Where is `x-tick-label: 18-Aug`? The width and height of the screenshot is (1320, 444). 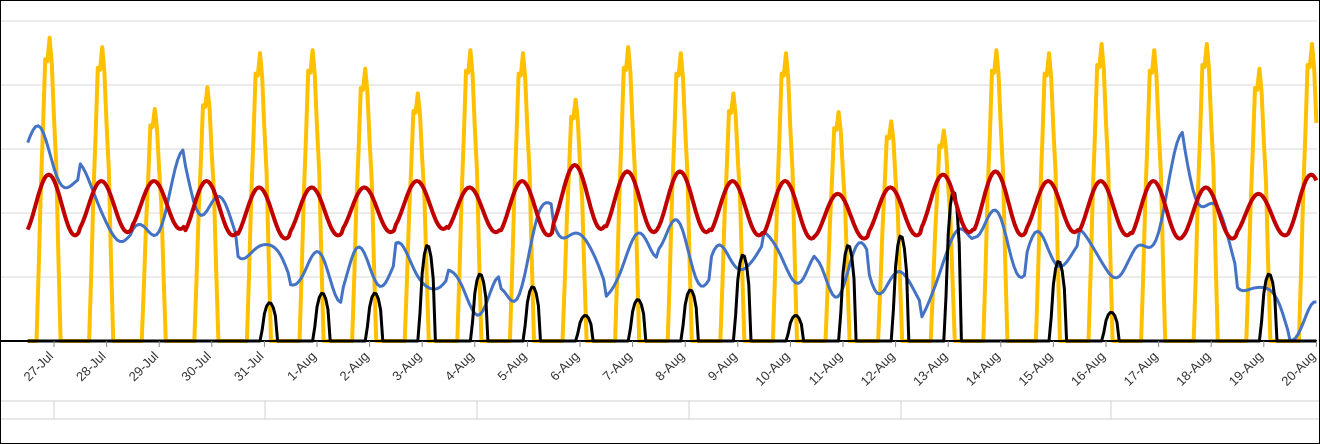 x-tick-label: 18-Aug is located at coordinates (1193, 369).